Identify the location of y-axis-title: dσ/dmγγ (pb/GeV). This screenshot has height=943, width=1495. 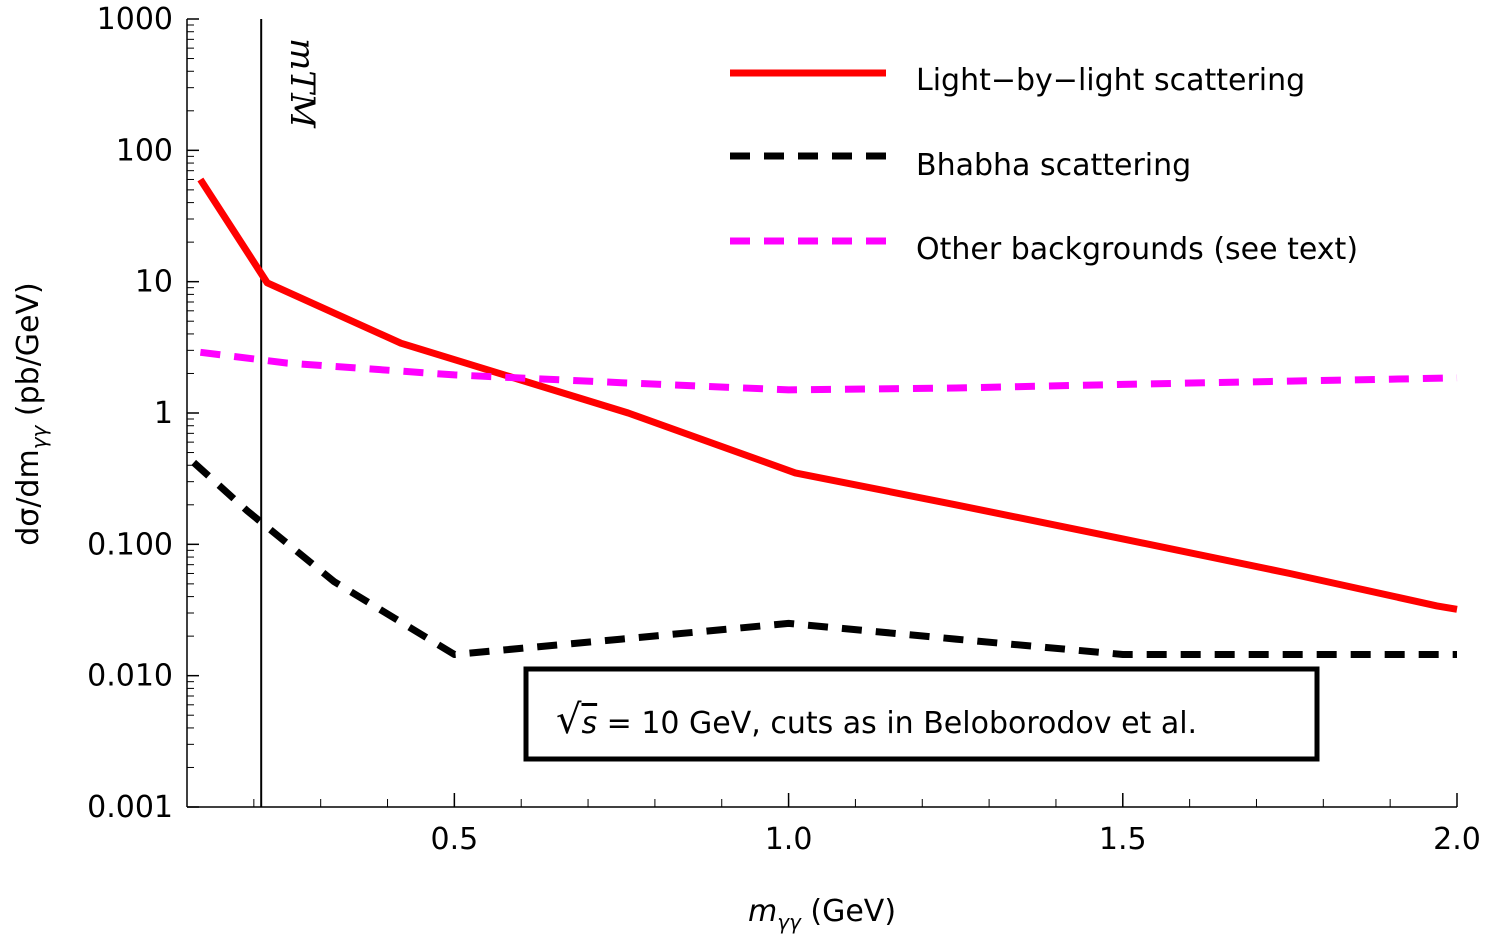
(31, 413).